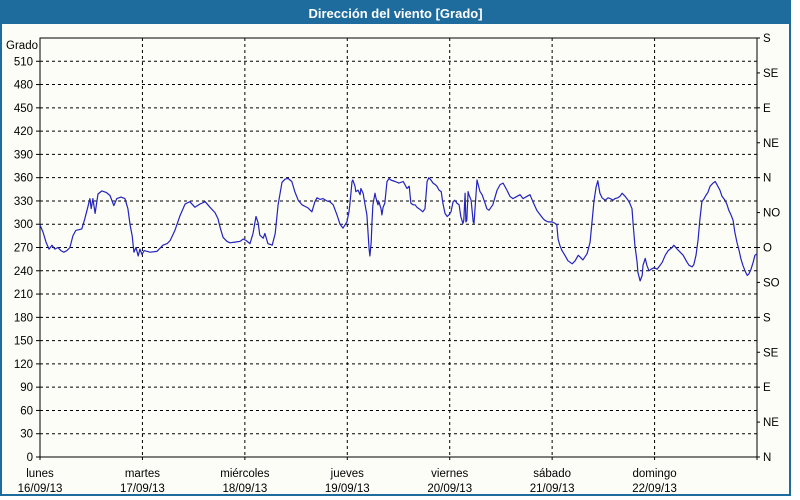 The image size is (800, 500). What do you see at coordinates (23, 202) in the screenshot?
I see `y-tick-label: 330` at bounding box center [23, 202].